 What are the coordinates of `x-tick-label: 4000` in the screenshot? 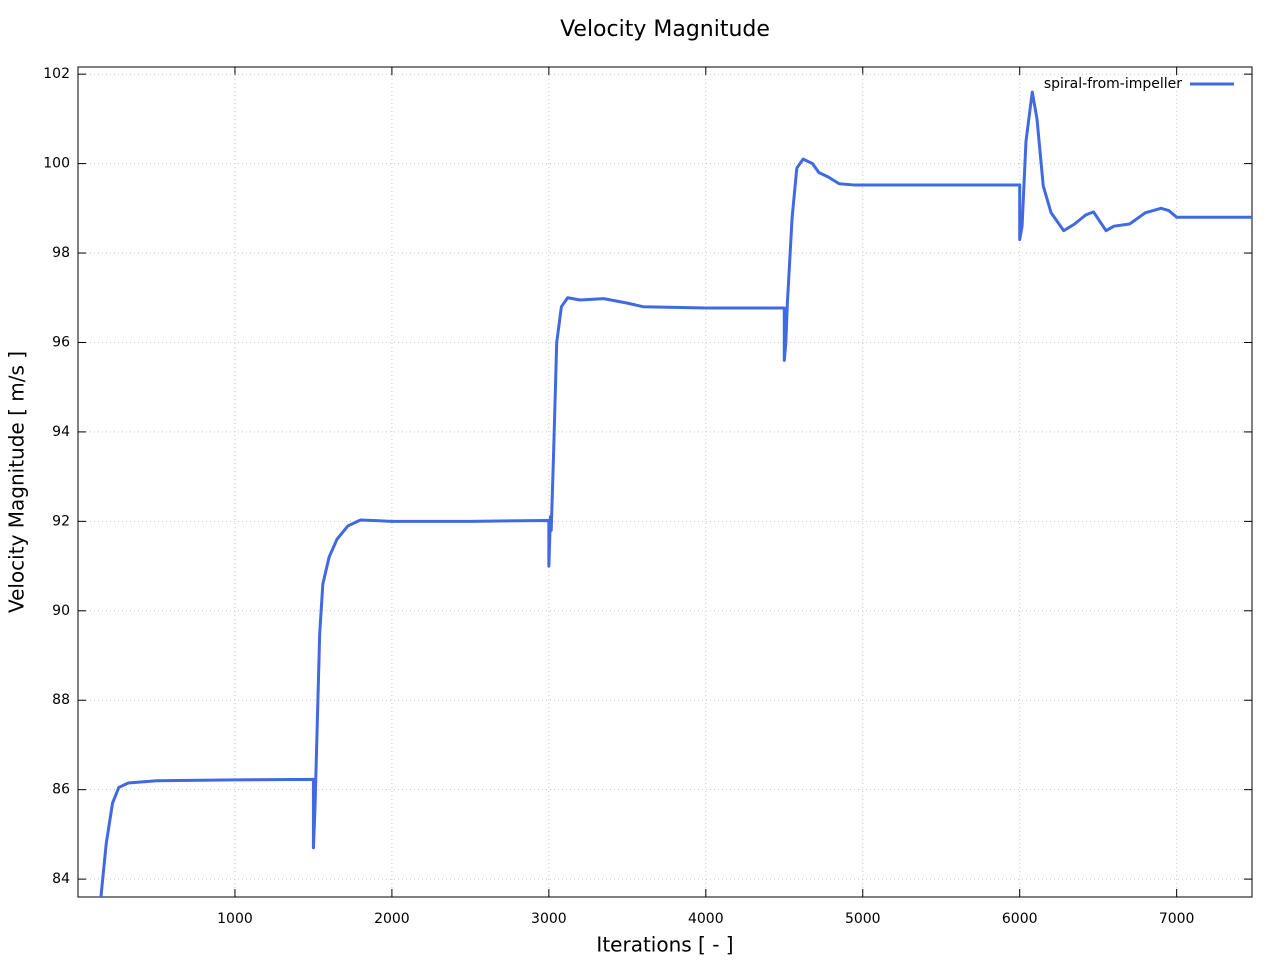 It's located at (706, 919).